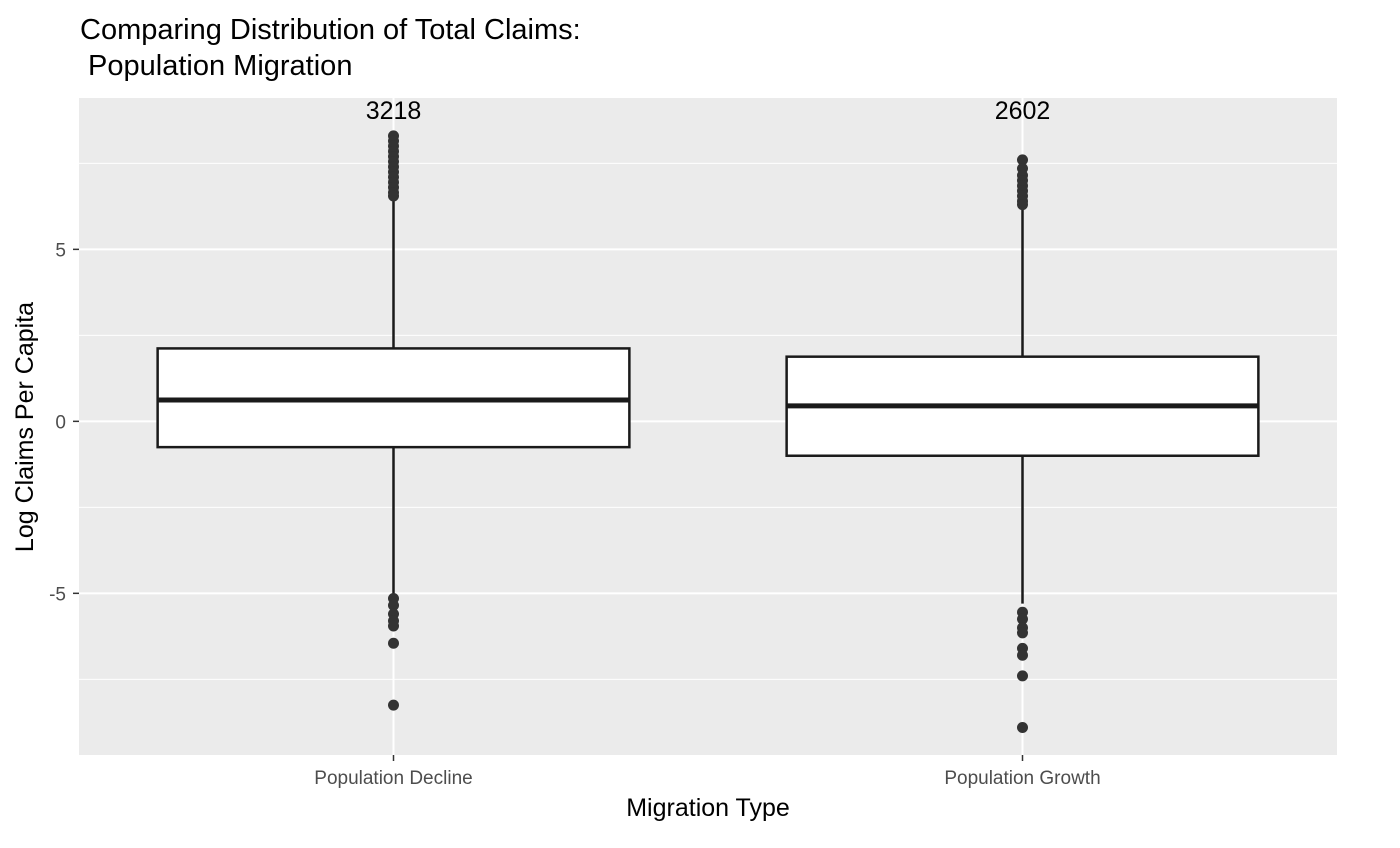  What do you see at coordinates (216, 66) in the screenshot?
I see `chart-title-line-2: Population Migration` at bounding box center [216, 66].